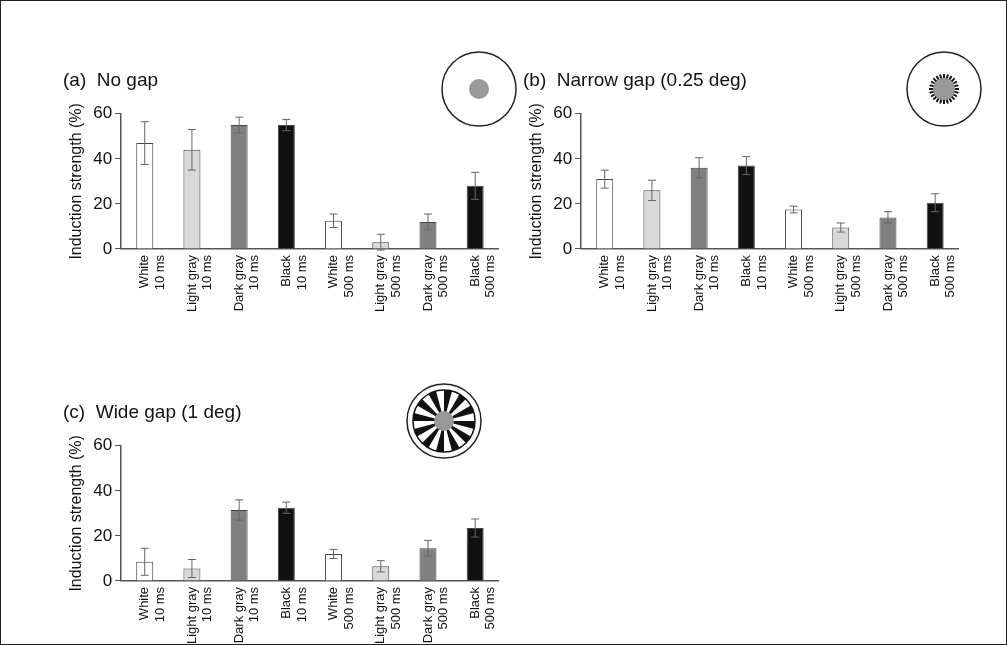  What do you see at coordinates (152, 411) in the screenshot?
I see `chart-title: (c) Wide gap (1 deg)` at bounding box center [152, 411].